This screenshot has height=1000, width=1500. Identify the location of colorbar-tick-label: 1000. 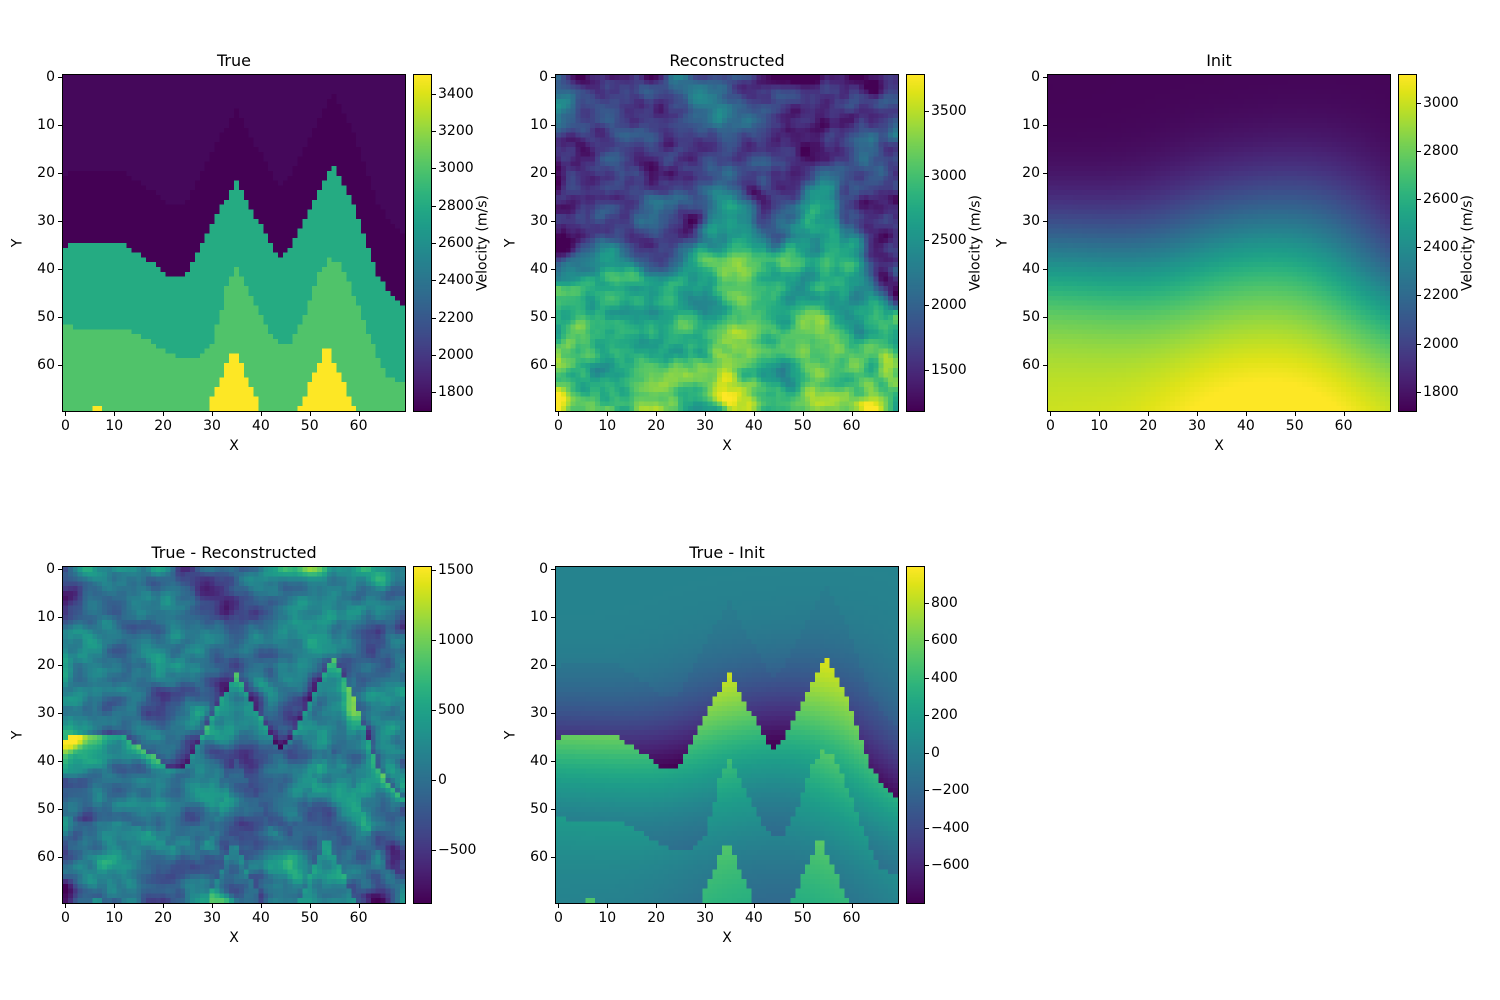
(456, 639).